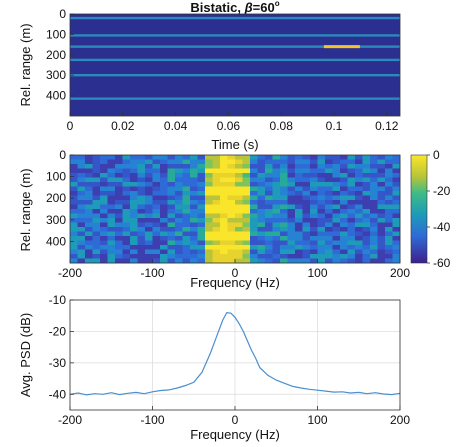 Image resolution: width=474 pixels, height=447 pixels. What do you see at coordinates (56, 241) in the screenshot?
I see `y-tick-label: 400` at bounding box center [56, 241].